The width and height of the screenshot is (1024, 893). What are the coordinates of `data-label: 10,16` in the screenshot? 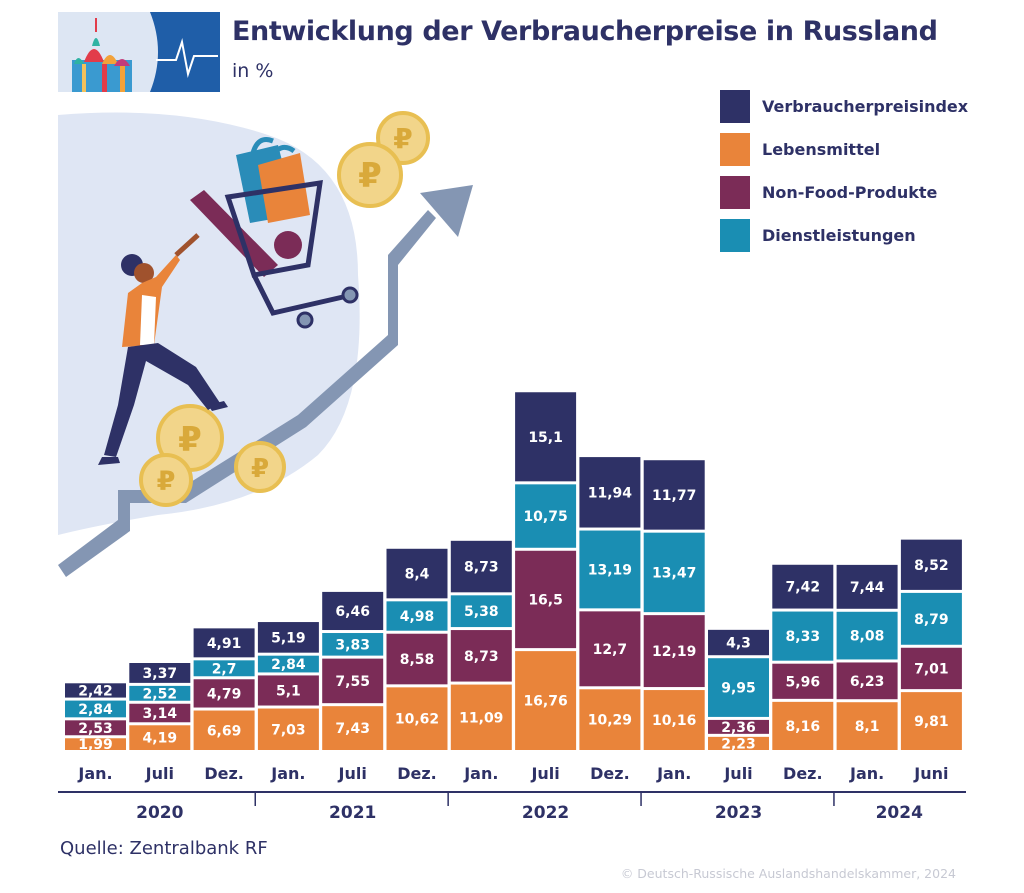 It's located at (674, 721).